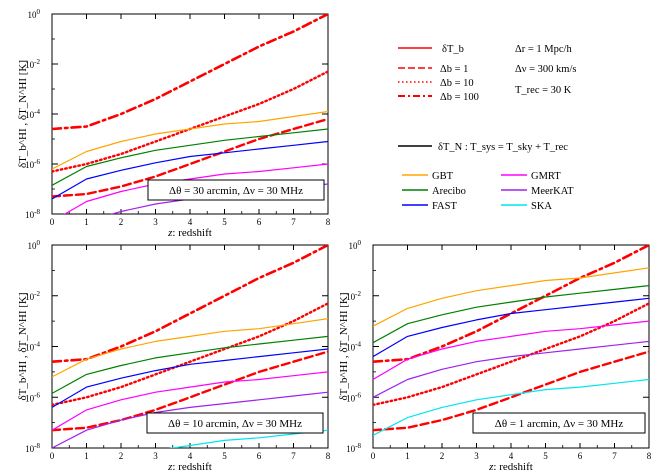 The image size is (664, 470). I want to click on legend-dashdot-label: Δb = 100, so click(459, 97).